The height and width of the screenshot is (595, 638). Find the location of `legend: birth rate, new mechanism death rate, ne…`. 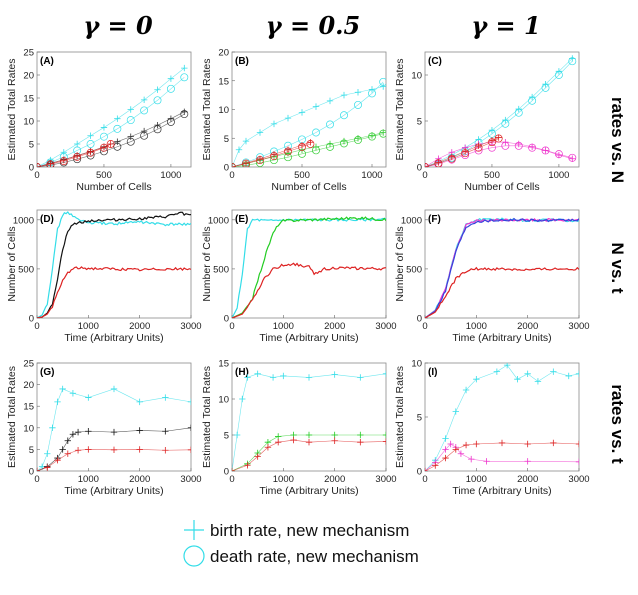

legend: birth rate, new mechanism death rate, ne… is located at coordinates (301, 543).